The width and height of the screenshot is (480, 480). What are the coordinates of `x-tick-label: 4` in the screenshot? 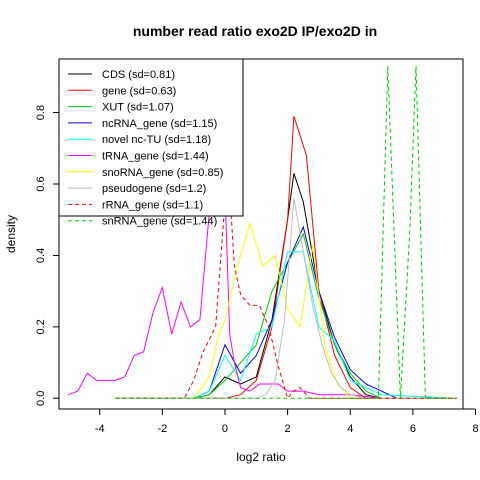 It's located at (350, 429).